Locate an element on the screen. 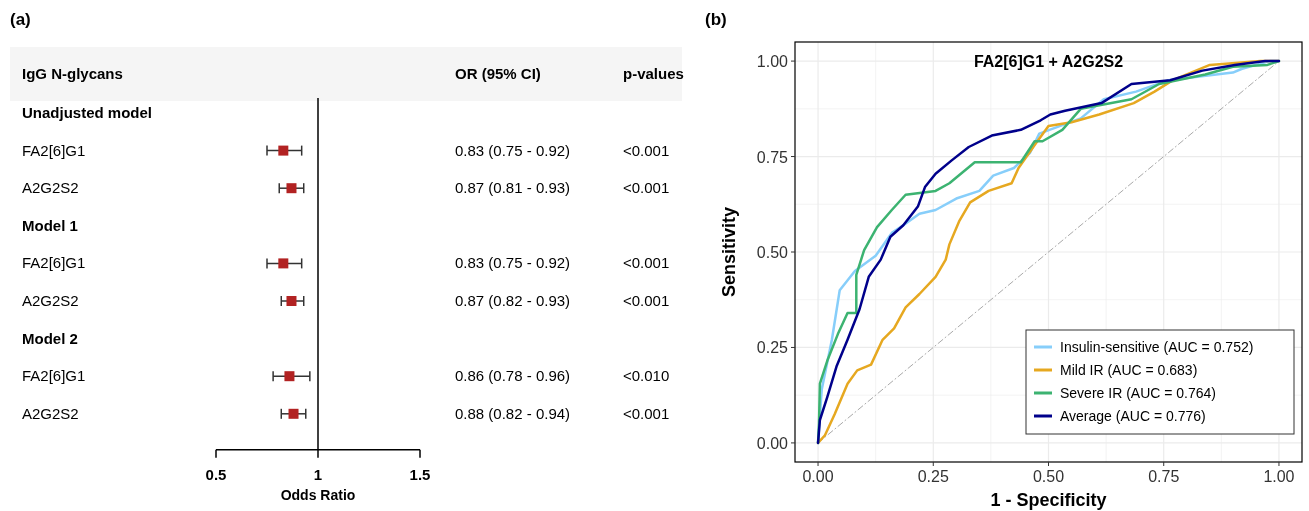 This screenshot has width=1309, height=511. y-tick-label: 0.75 is located at coordinates (772, 157).